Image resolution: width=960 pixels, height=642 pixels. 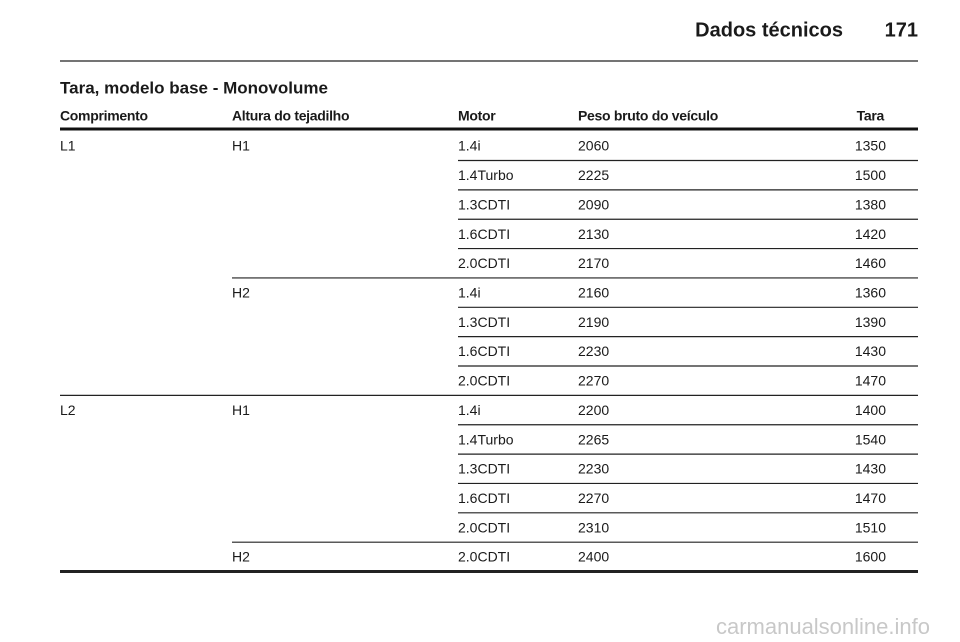 What do you see at coordinates (593, 204) in the screenshot?
I see `weight-cell: 2090` at bounding box center [593, 204].